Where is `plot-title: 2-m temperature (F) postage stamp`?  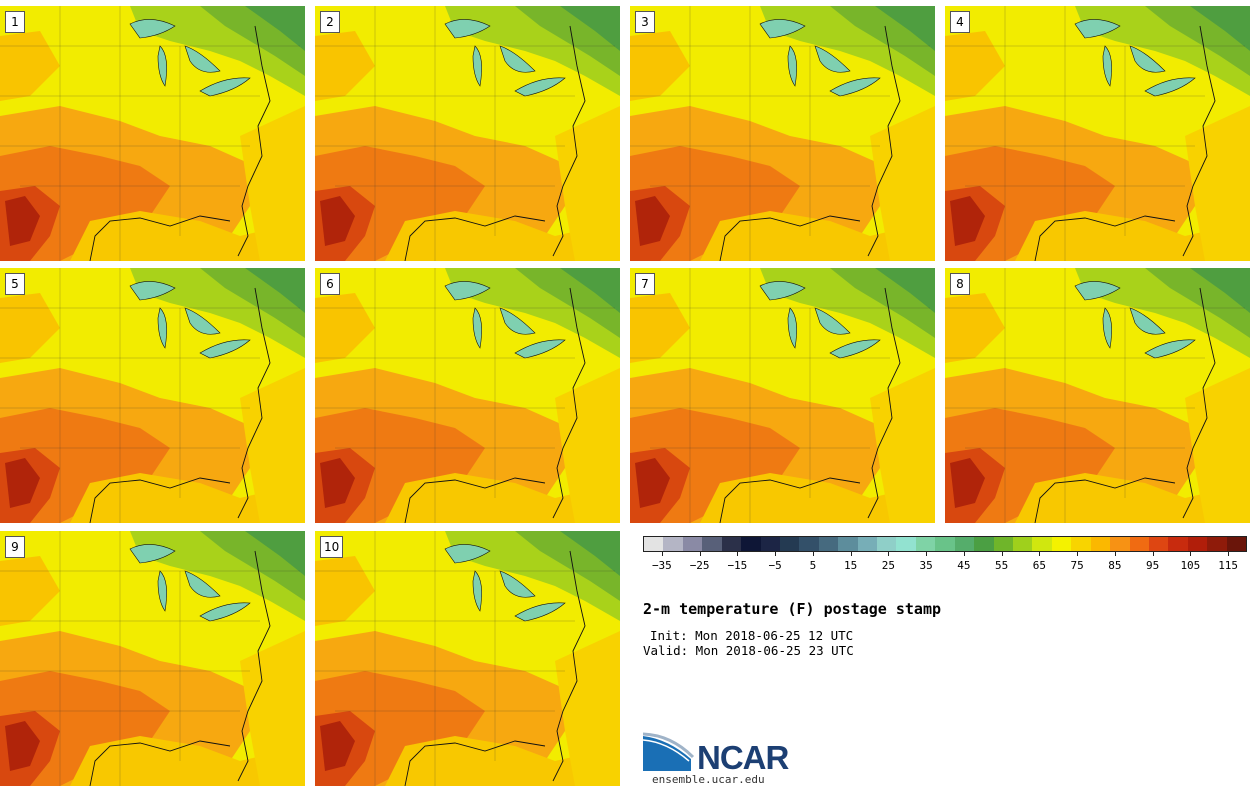 plot-title: 2-m temperature (F) postage stamp is located at coordinates (792, 609).